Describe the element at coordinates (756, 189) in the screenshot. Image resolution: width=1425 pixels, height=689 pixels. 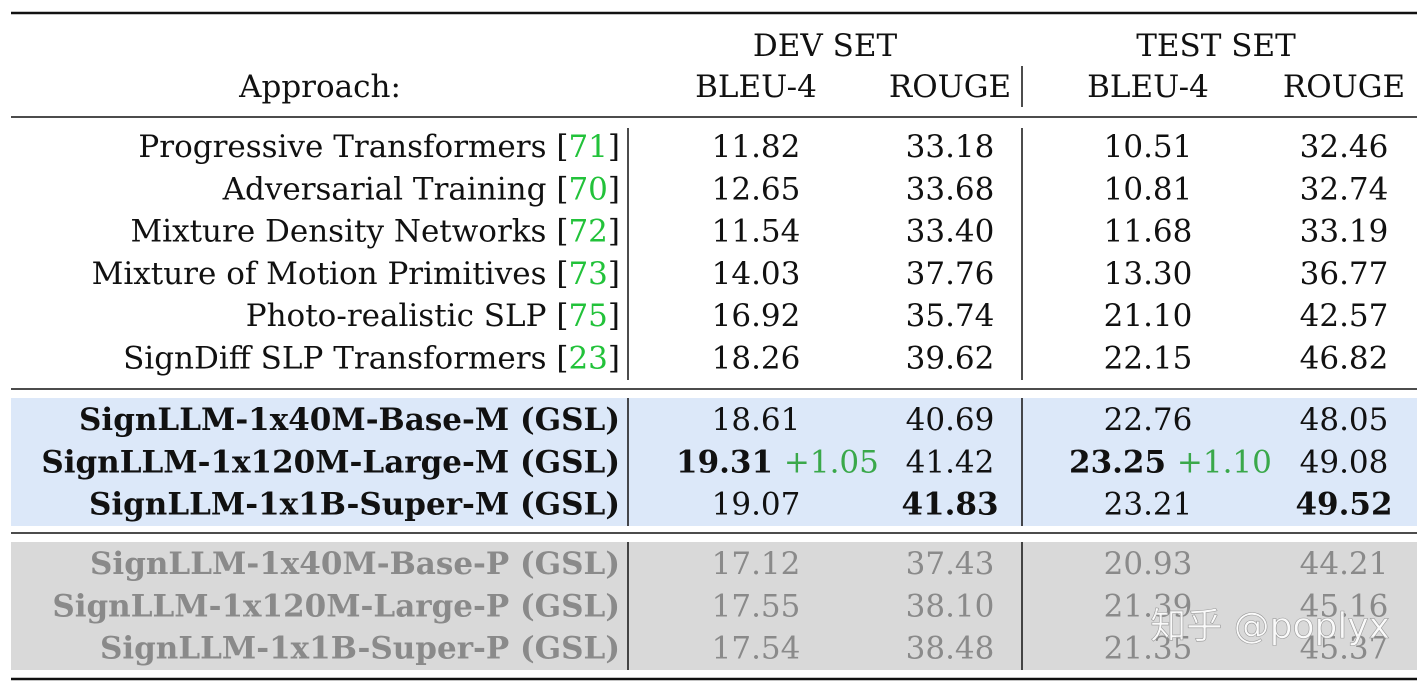
I see `dev-bleu-cell: 12.65` at that location.